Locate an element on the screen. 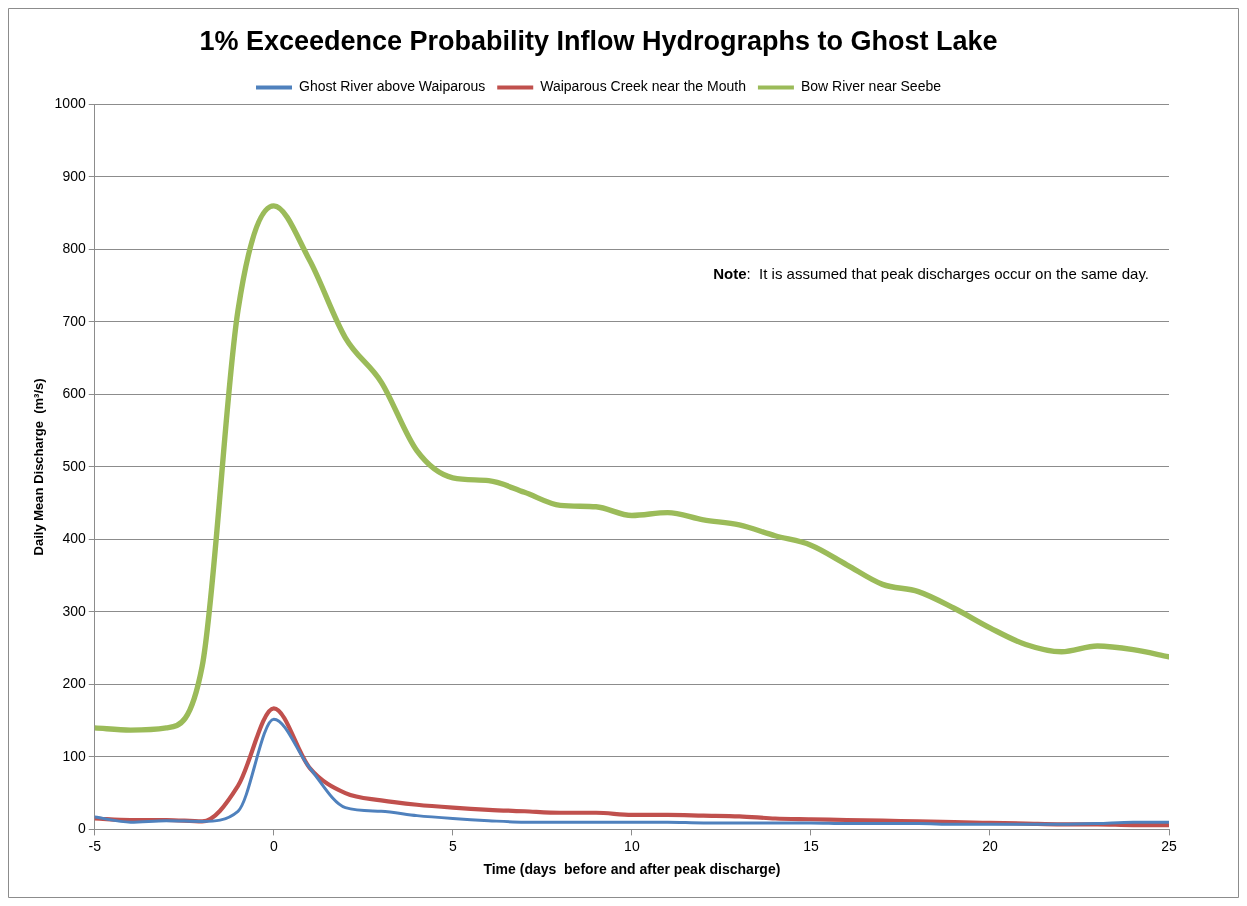 This screenshot has height=906, width=1247. y-tick-label: 1000 is located at coordinates (70, 103).